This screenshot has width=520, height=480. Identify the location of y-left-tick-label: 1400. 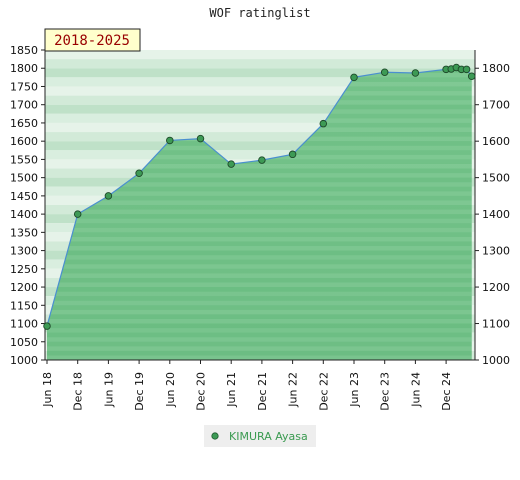
(24, 214).